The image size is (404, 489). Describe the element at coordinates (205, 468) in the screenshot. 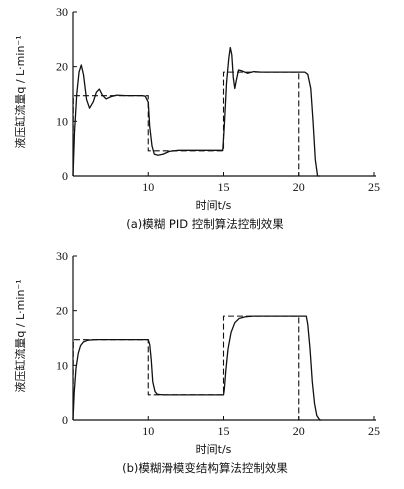

I see `chart-caption: (b)模糊滑模变结构算法控制效果` at that location.